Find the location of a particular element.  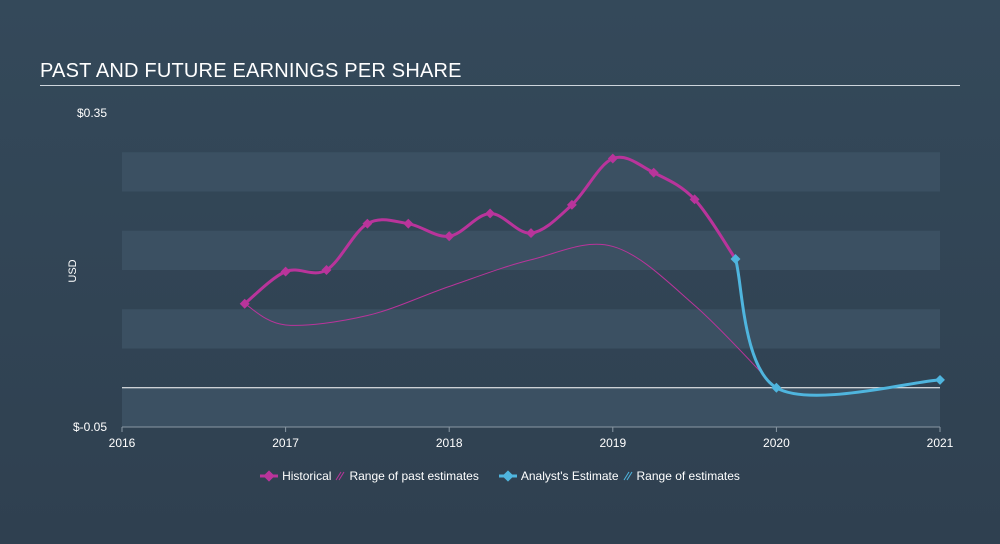

legend-range: Range of estimates is located at coordinates (681, 476).